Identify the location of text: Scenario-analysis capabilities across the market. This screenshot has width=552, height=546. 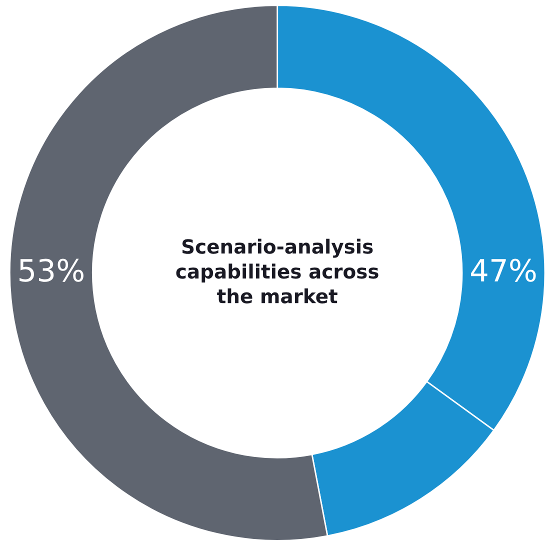
(277, 271).